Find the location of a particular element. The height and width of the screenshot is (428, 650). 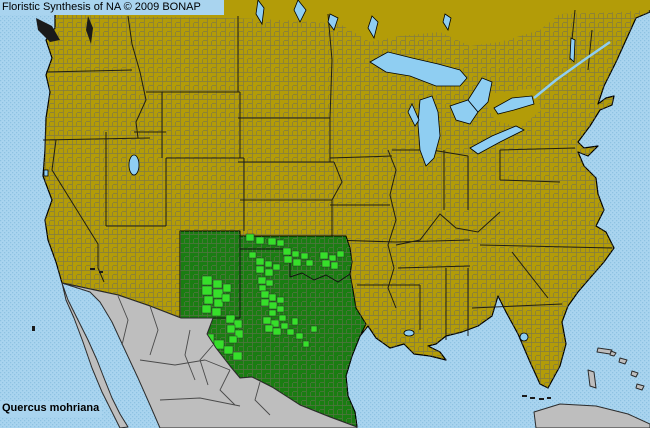

lake-okeechobee is located at coordinates (524, 337).